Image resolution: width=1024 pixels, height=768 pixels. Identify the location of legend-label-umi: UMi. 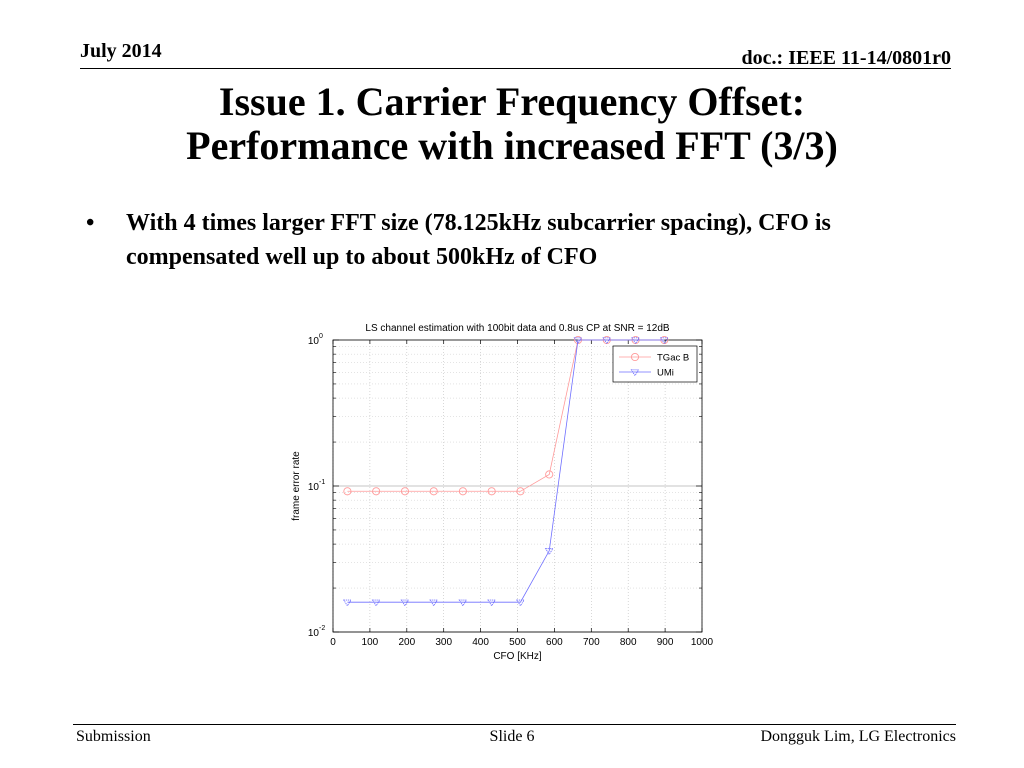
(665, 373).